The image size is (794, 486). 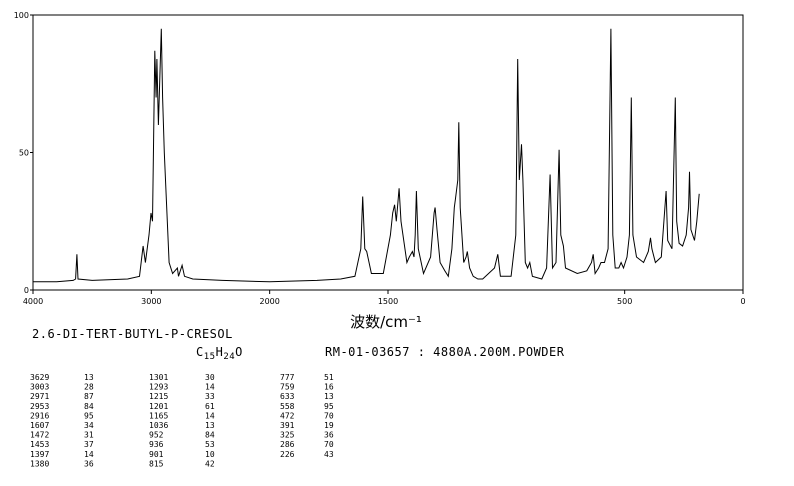 I want to click on peak-intensity: 42, so click(x=210, y=463).